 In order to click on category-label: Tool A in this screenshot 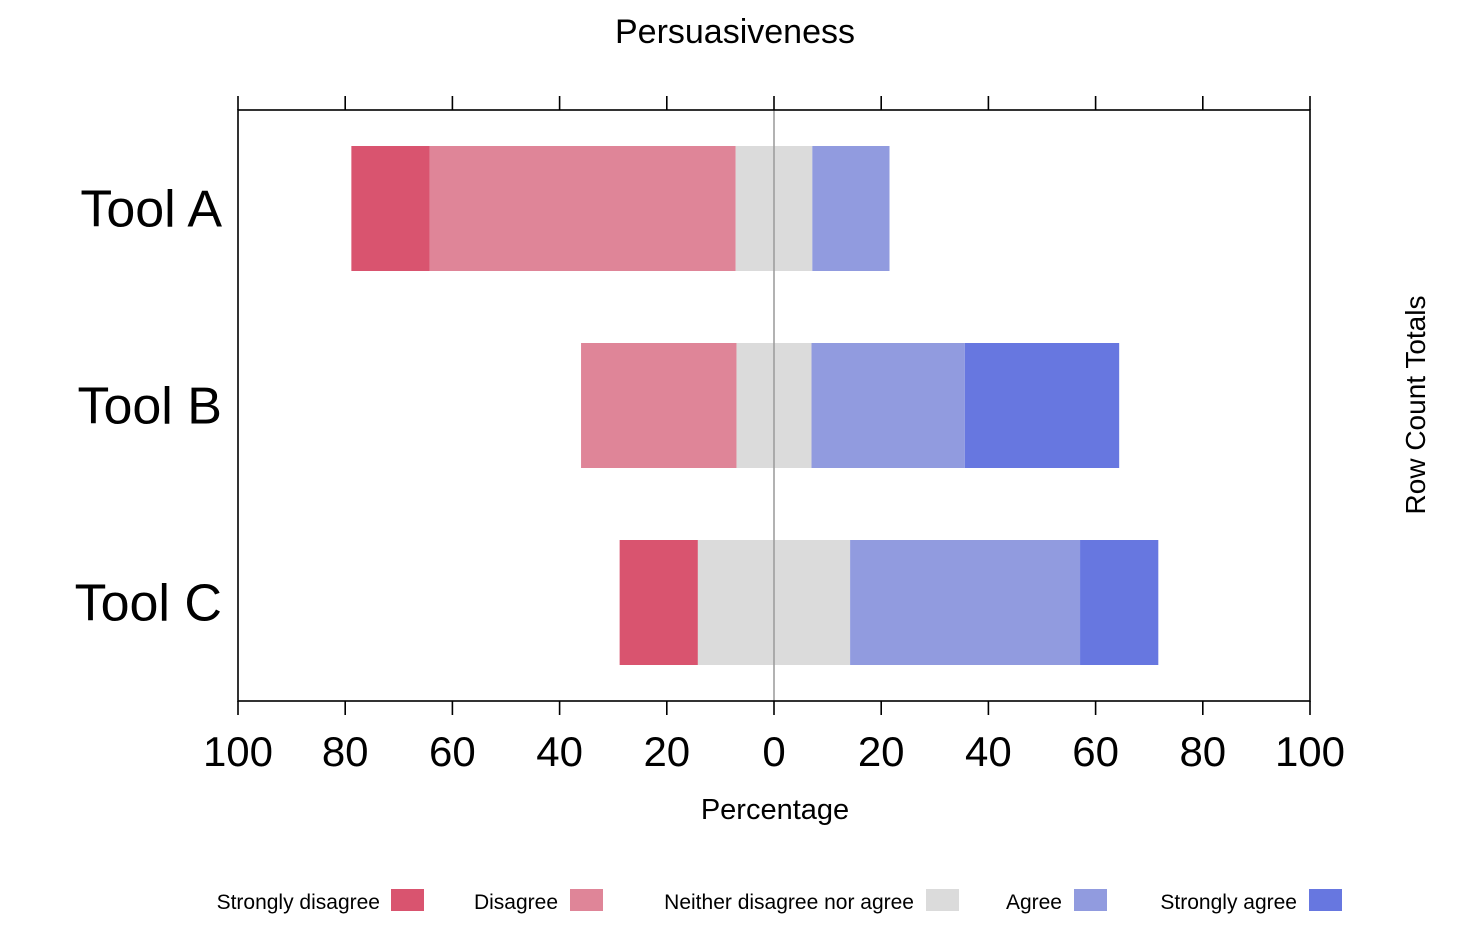, I will do `click(151, 210)`.